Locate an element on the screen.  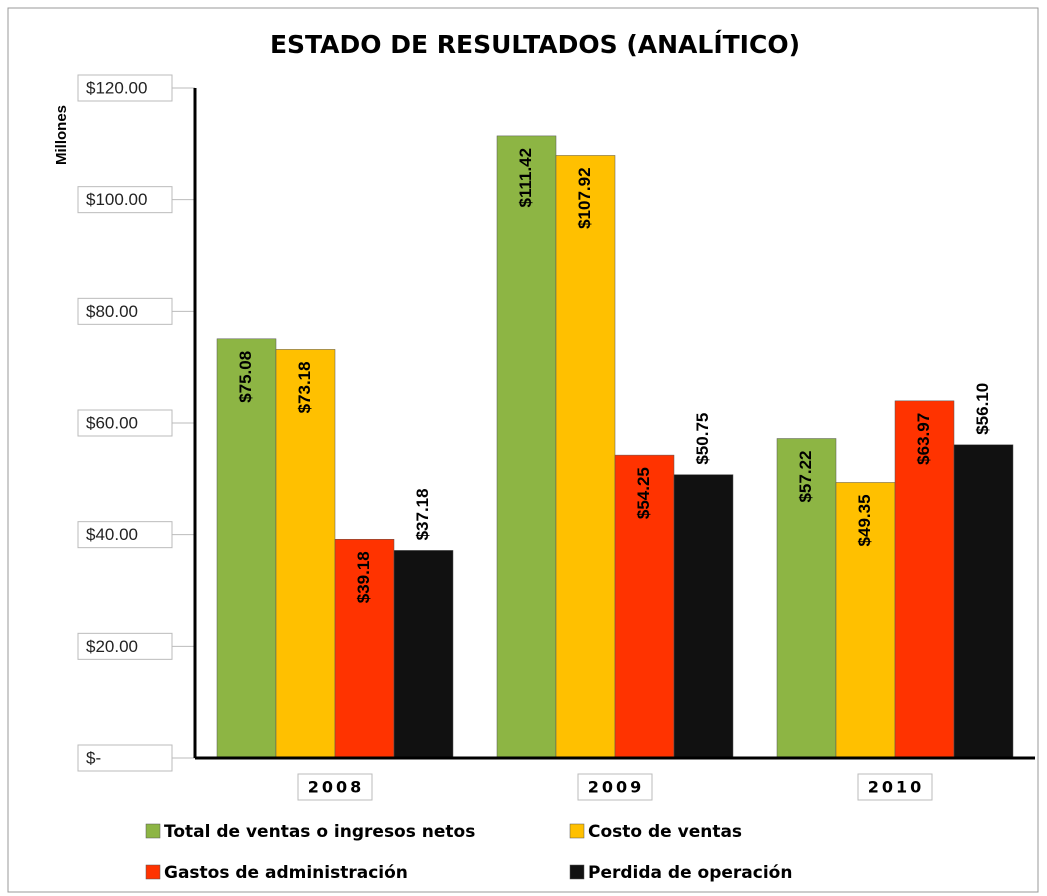
data-label: $54.25 is located at coordinates (643, 493).